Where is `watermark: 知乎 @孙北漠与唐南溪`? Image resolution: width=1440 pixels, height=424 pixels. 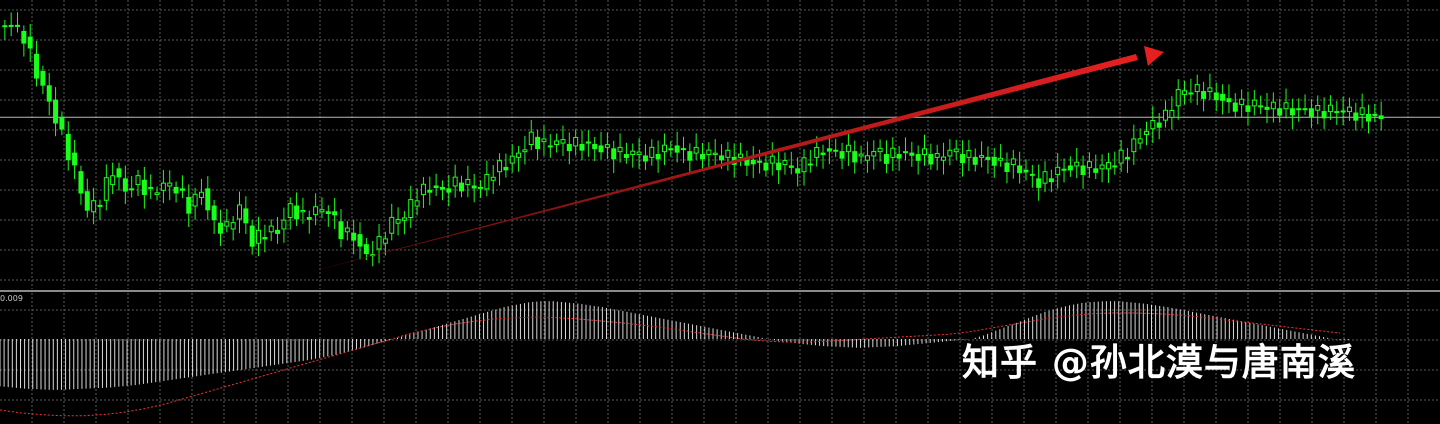
watermark: 知乎 @孙北漠与唐南溪 is located at coordinates (1159, 362).